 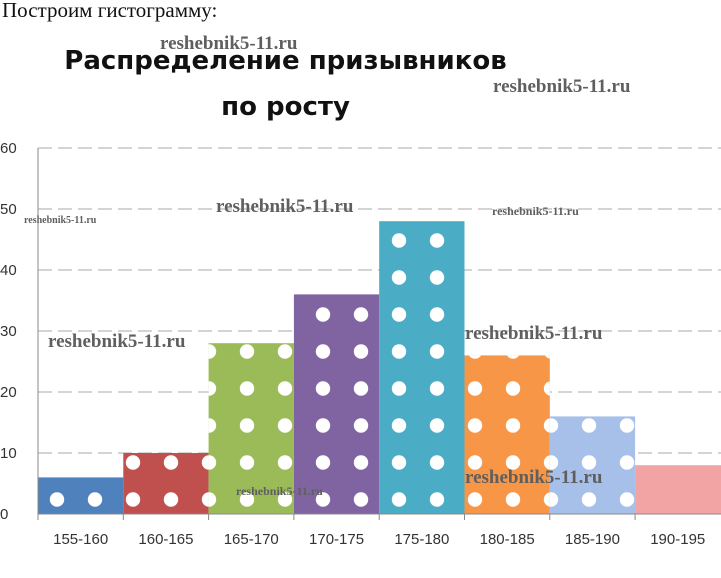 I want to click on y-tick-label: 40, so click(x=8, y=270).